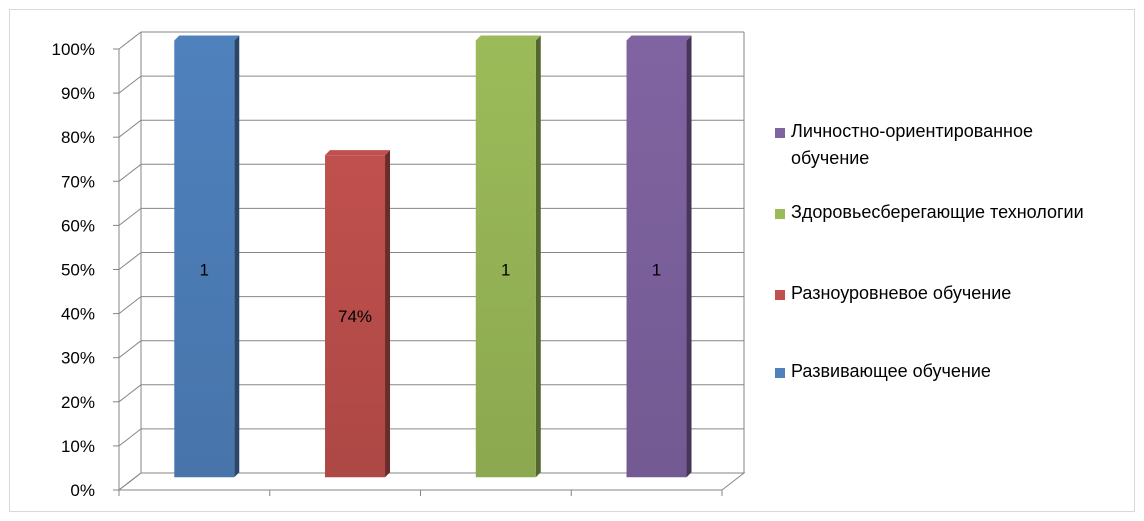 This screenshot has height=521, width=1144. I want to click on bar-data-label: 74%, so click(355, 316).